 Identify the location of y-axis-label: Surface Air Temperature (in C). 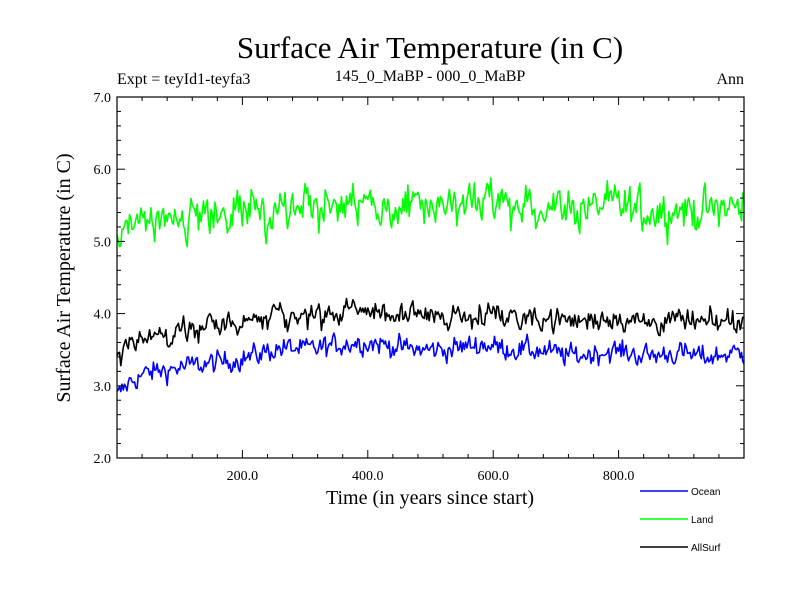
(64, 277).